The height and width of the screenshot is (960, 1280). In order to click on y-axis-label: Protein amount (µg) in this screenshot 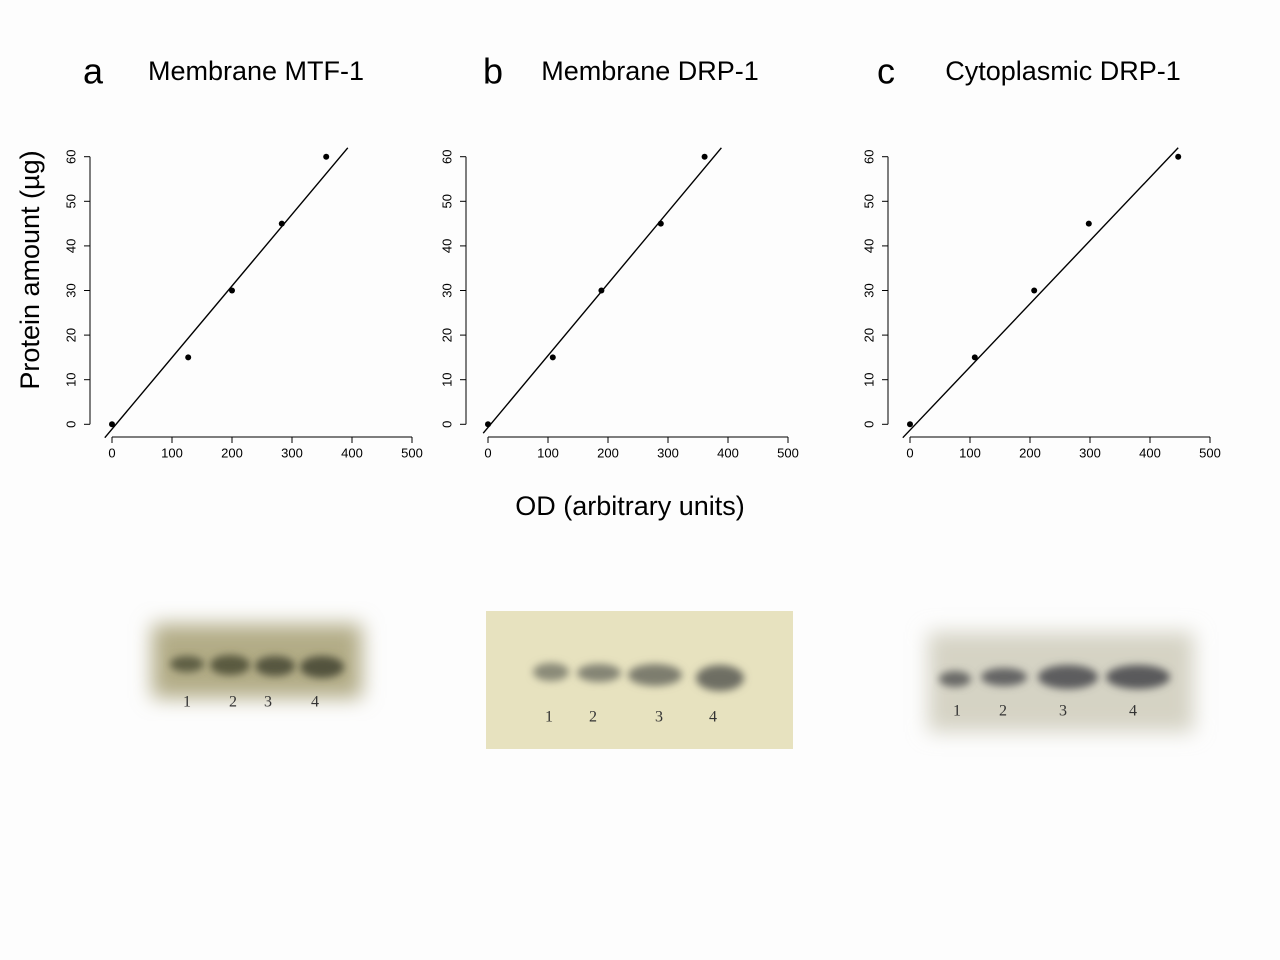, I will do `click(30, 269)`.